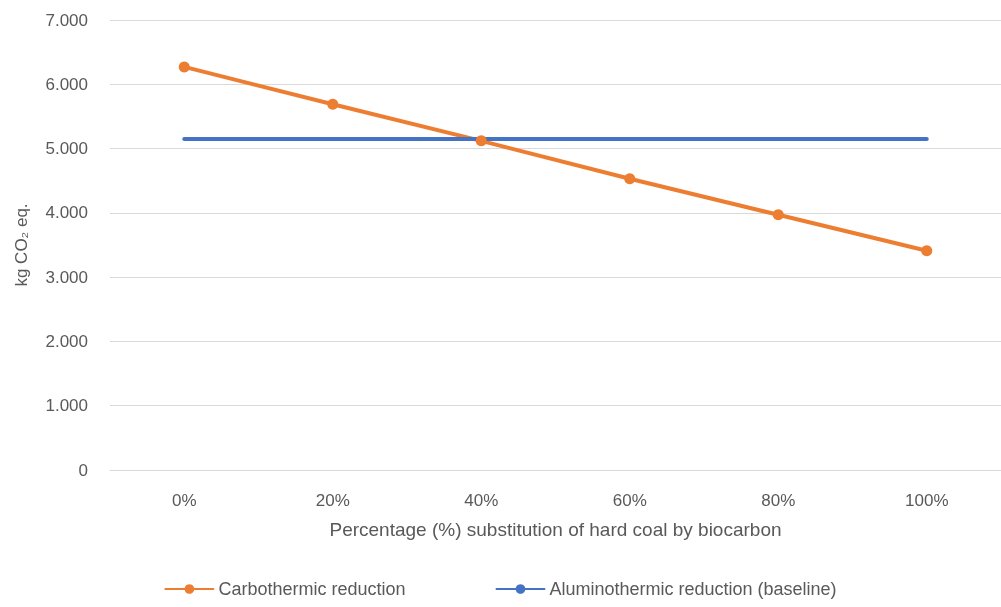 The image size is (1001, 607). What do you see at coordinates (629, 500) in the screenshot?
I see `x-tick-label: 60%` at bounding box center [629, 500].